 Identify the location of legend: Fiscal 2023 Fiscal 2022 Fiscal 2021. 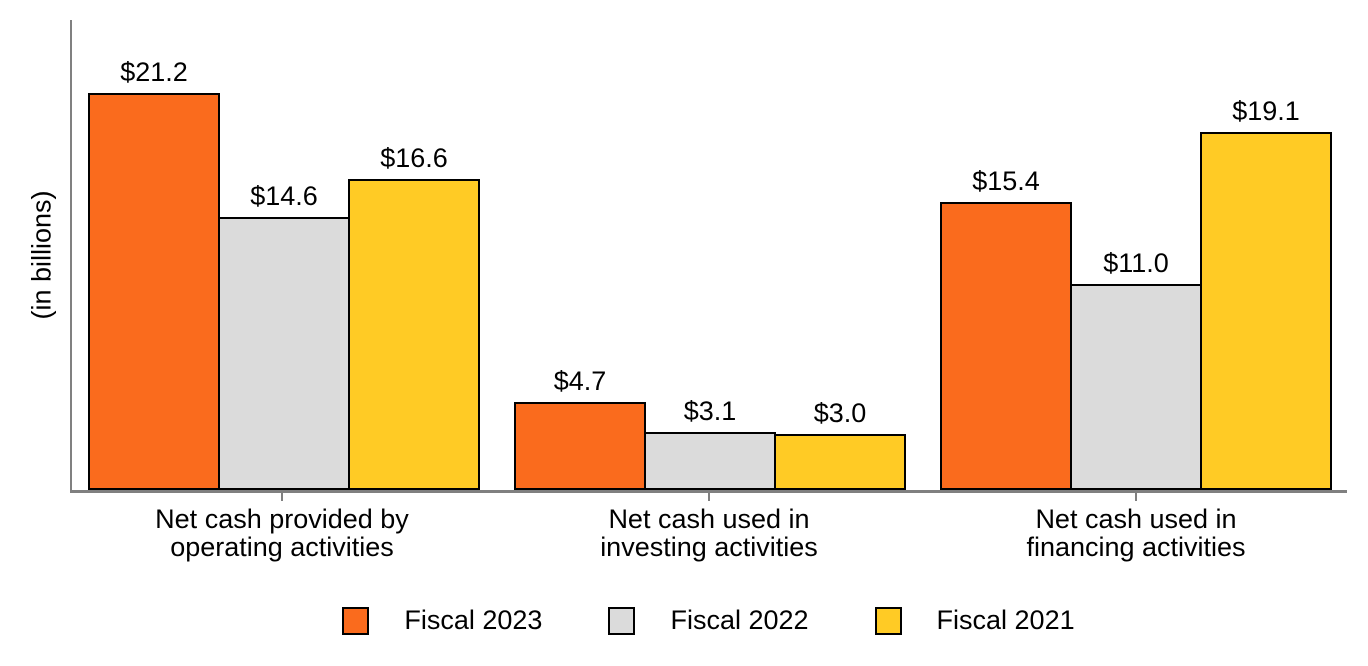
(708, 620).